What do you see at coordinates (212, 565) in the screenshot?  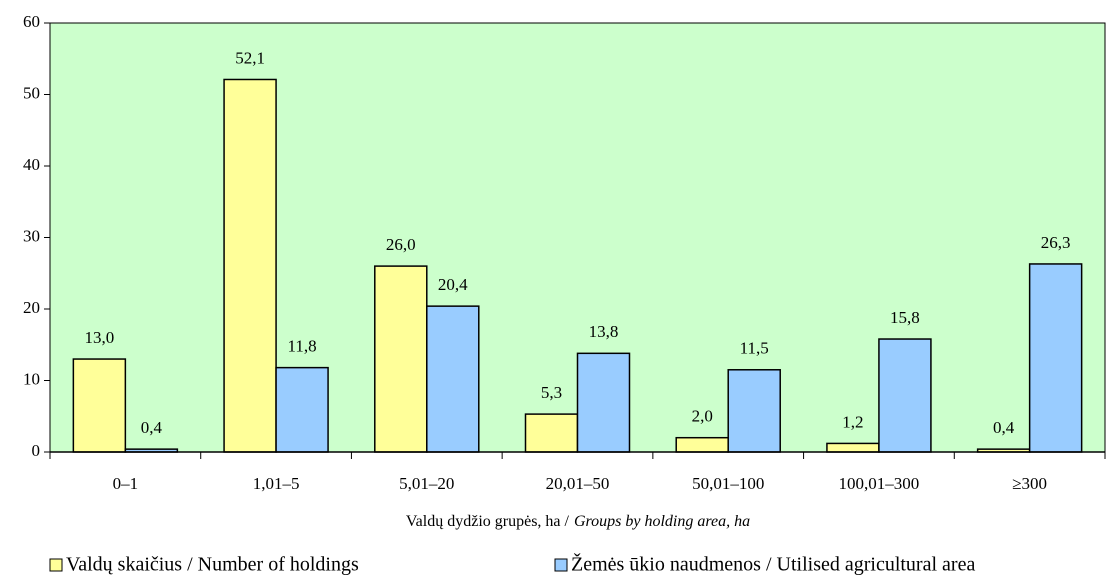 I see `legend-label: Valdų skaičius / Number of holdings` at bounding box center [212, 565].